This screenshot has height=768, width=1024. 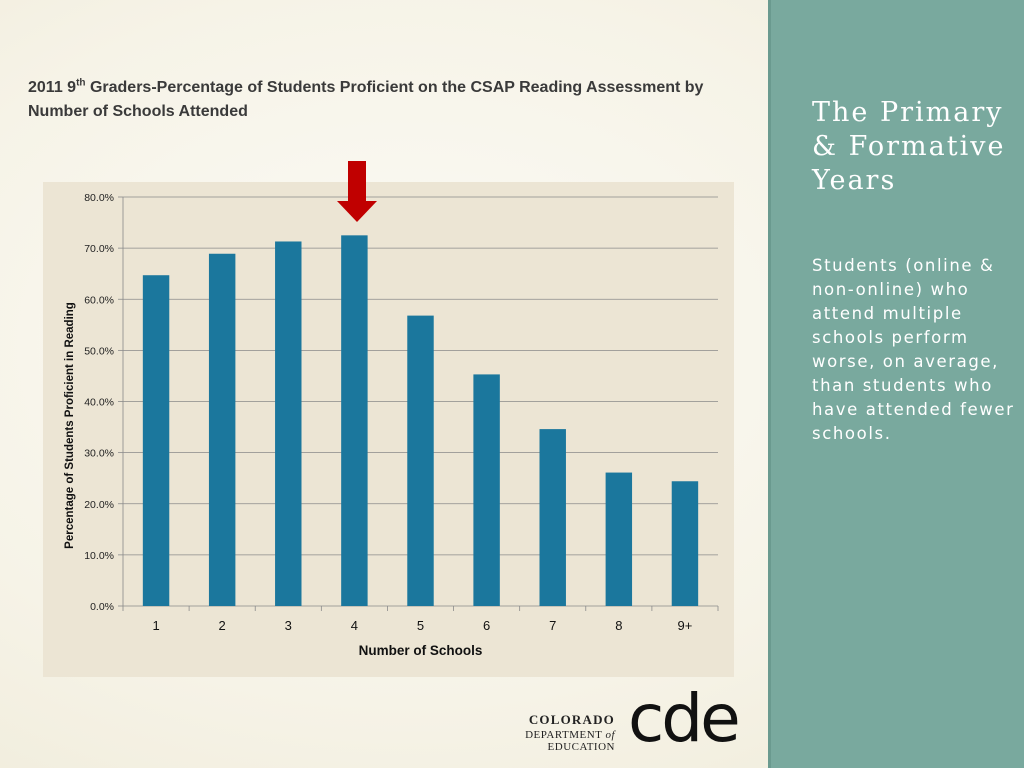 What do you see at coordinates (565, 735) in the screenshot?
I see `logo-dept-part1: DEPARTMENT` at bounding box center [565, 735].